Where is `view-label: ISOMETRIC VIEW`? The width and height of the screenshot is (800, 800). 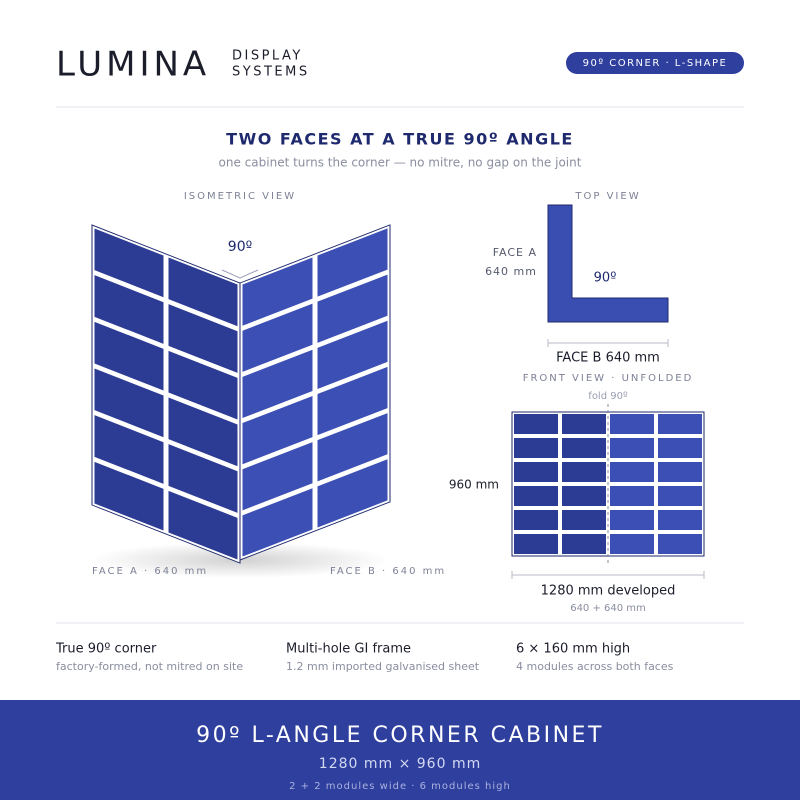
view-label: ISOMETRIC VIEW is located at coordinates (240, 196).